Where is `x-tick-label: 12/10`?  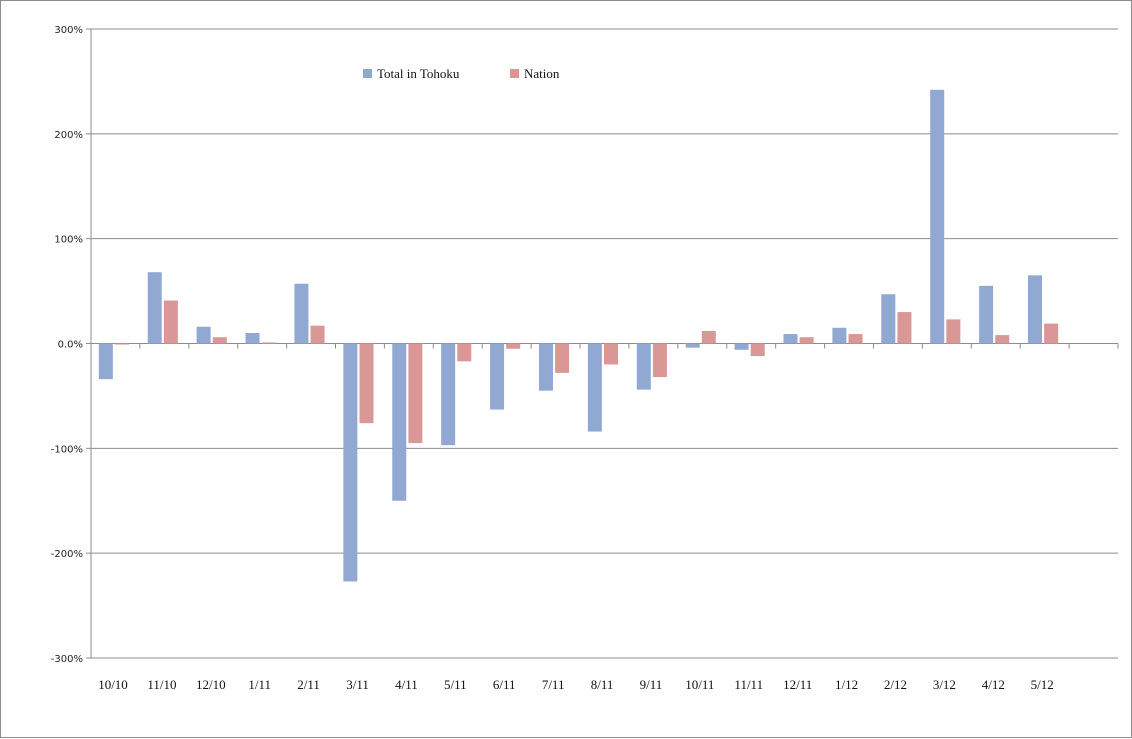 x-tick-label: 12/10 is located at coordinates (211, 684).